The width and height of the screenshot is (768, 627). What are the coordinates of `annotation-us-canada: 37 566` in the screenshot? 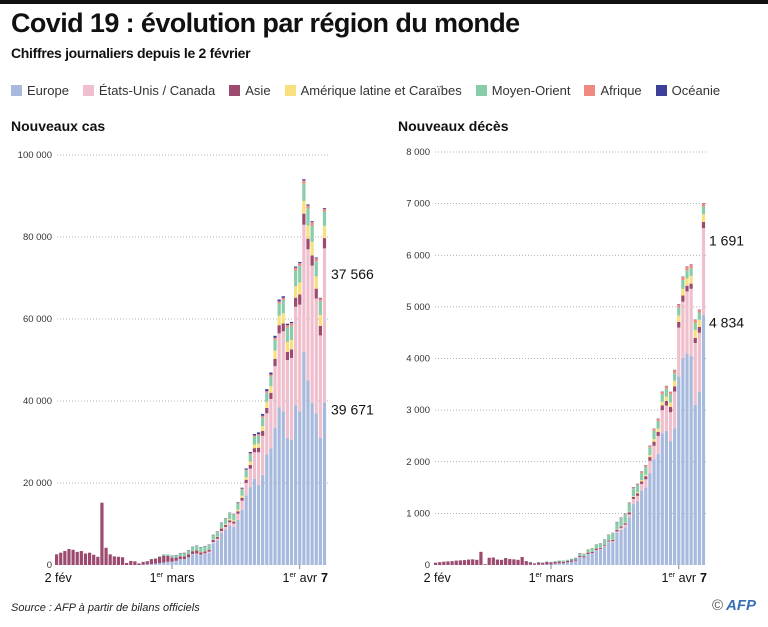 It's located at (352, 274).